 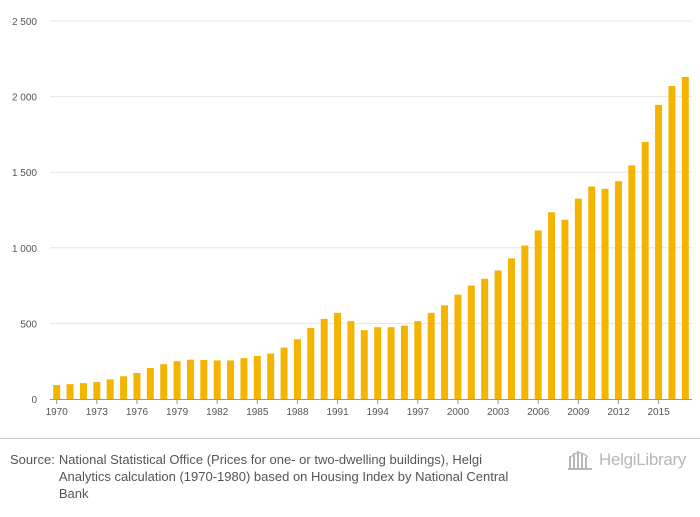 What do you see at coordinates (337, 412) in the screenshot?
I see `x-tick-label: 1991` at bounding box center [337, 412].